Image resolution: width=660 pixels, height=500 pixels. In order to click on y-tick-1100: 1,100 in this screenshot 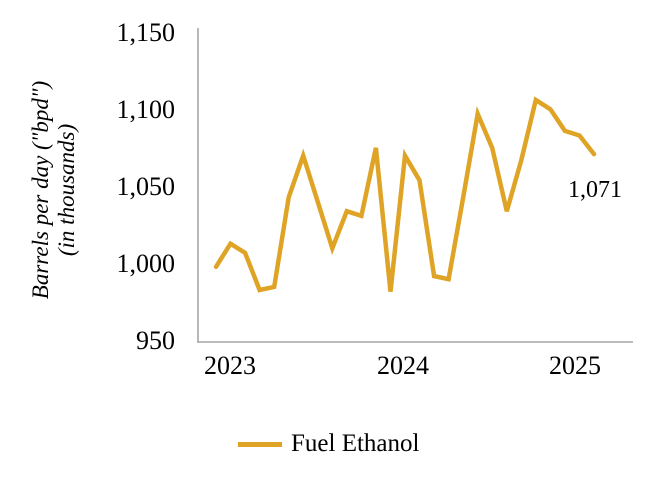, I will do `click(146, 109)`.